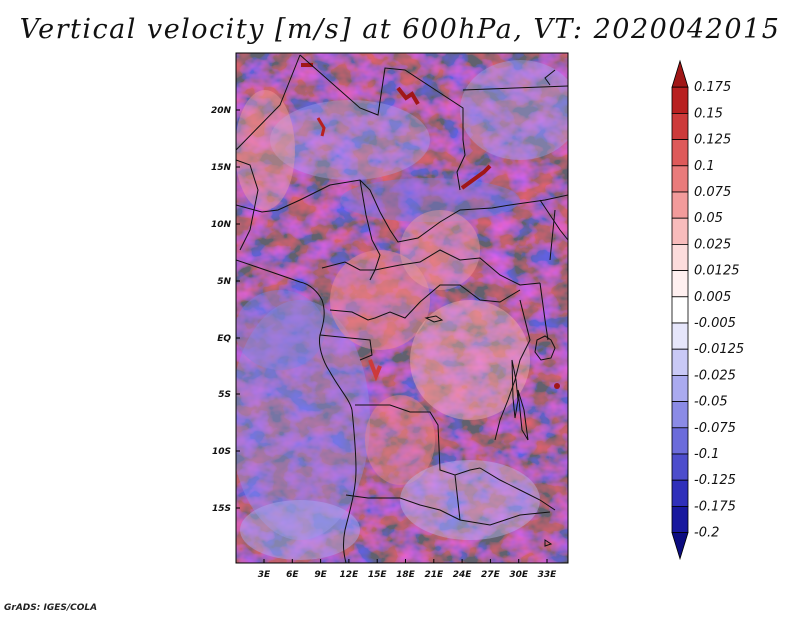 The width and height of the screenshot is (800, 618). What do you see at coordinates (712, 87) in the screenshot?
I see `colorbar-label: 0.175` at bounding box center [712, 87].